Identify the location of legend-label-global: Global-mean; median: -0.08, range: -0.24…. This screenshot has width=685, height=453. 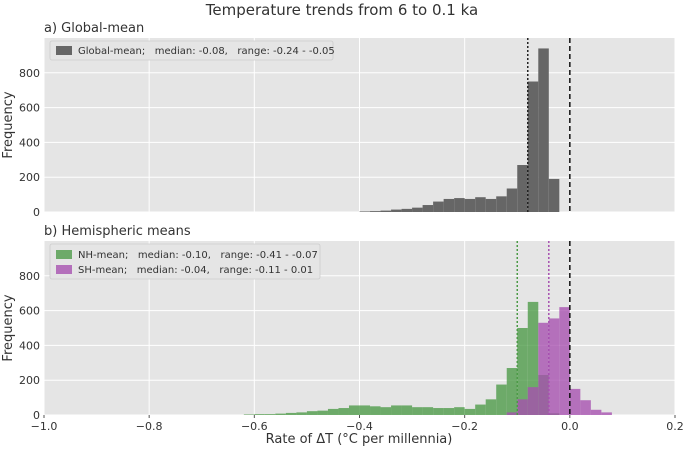
(206, 51).